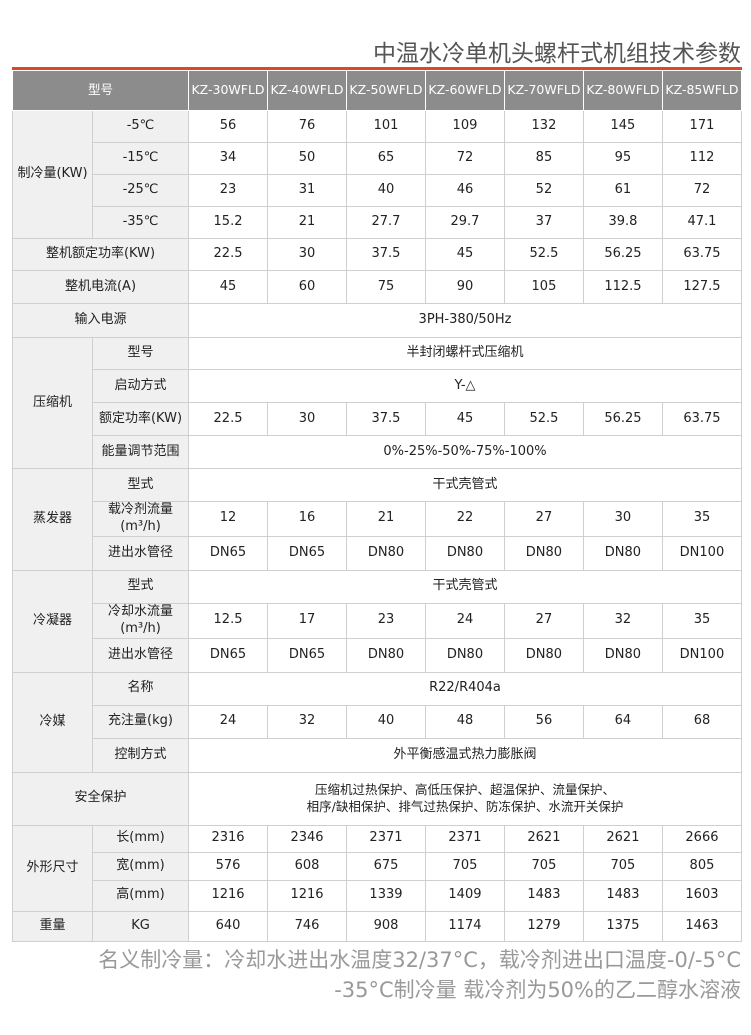 Image resolution: width=751 pixels, height=1035 pixels. I want to click on value-cell: 29.7, so click(464, 222).